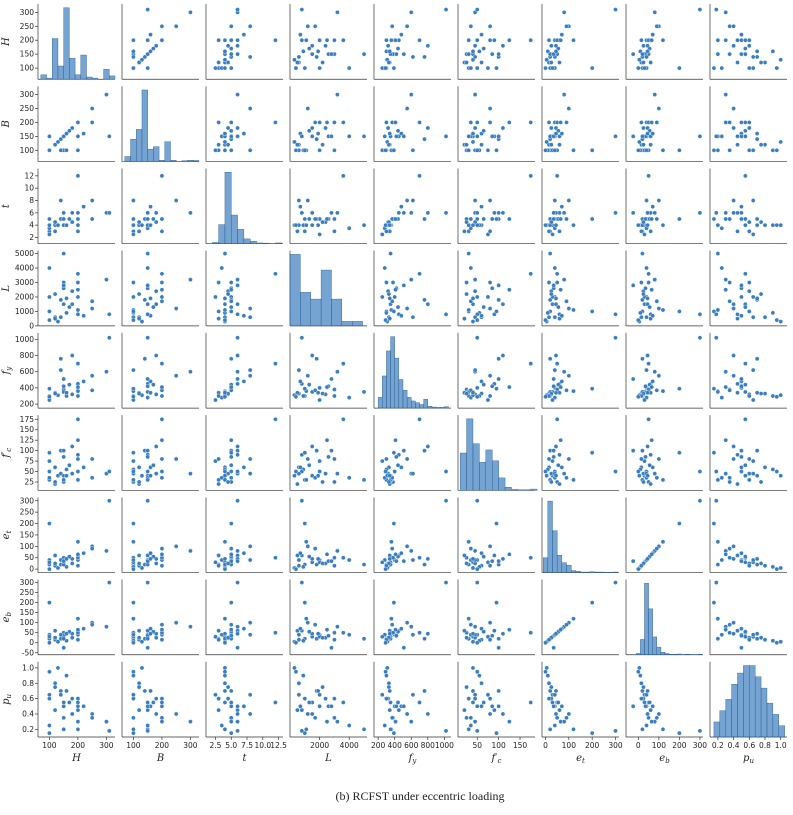  I want to click on axis-label-text: p, so click(746, 758).